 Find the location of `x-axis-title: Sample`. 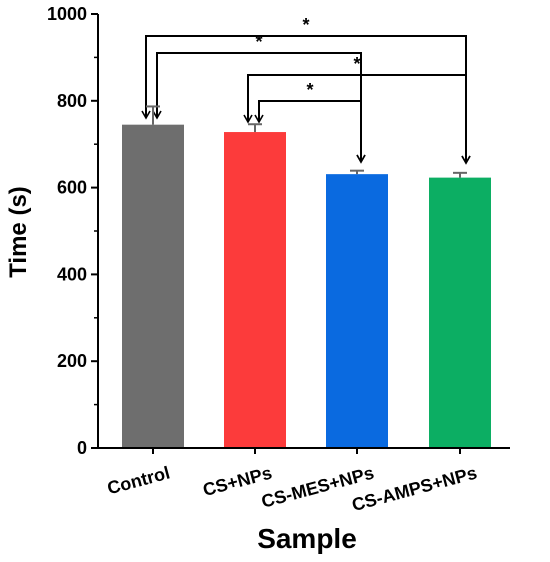

x-axis-title: Sample is located at coordinates (307, 538).